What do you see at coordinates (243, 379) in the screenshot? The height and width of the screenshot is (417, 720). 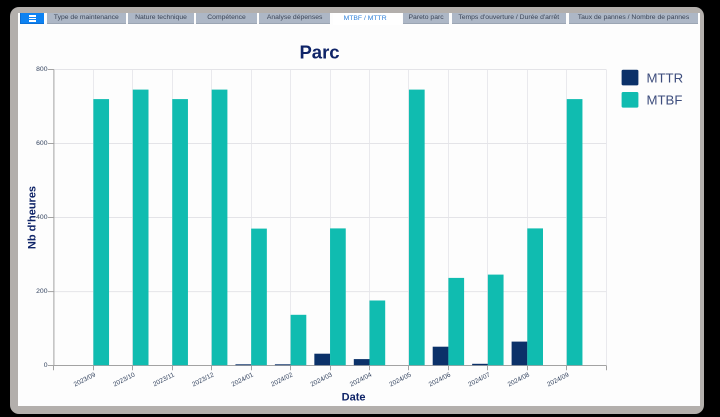 I see `svg-text: 2024/01` at bounding box center [243, 379].